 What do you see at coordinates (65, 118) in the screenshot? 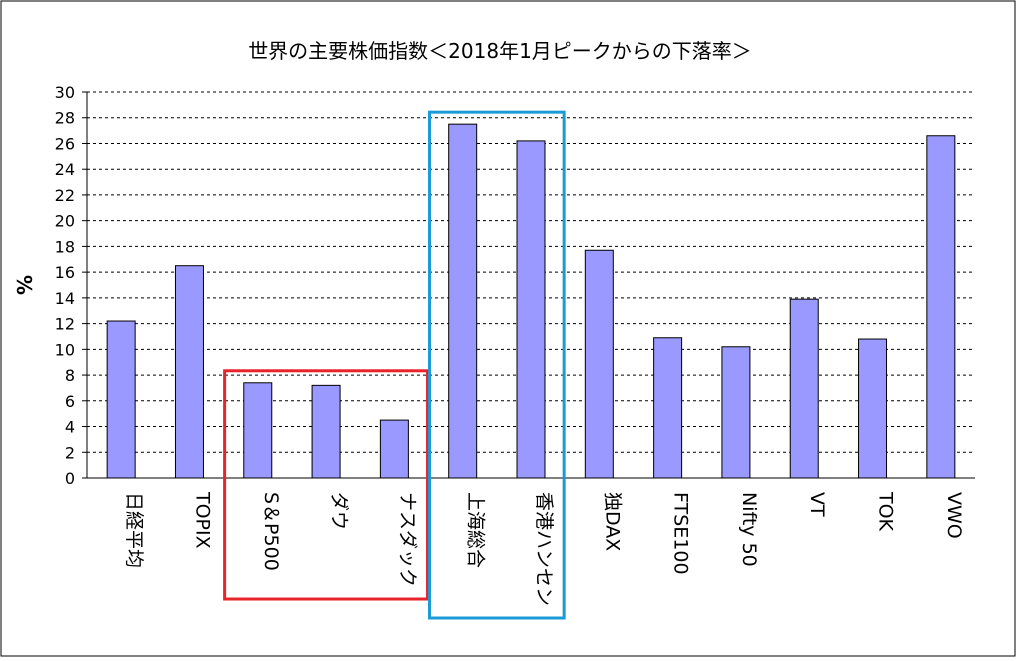
I see `y-tick-label: 28` at bounding box center [65, 118].